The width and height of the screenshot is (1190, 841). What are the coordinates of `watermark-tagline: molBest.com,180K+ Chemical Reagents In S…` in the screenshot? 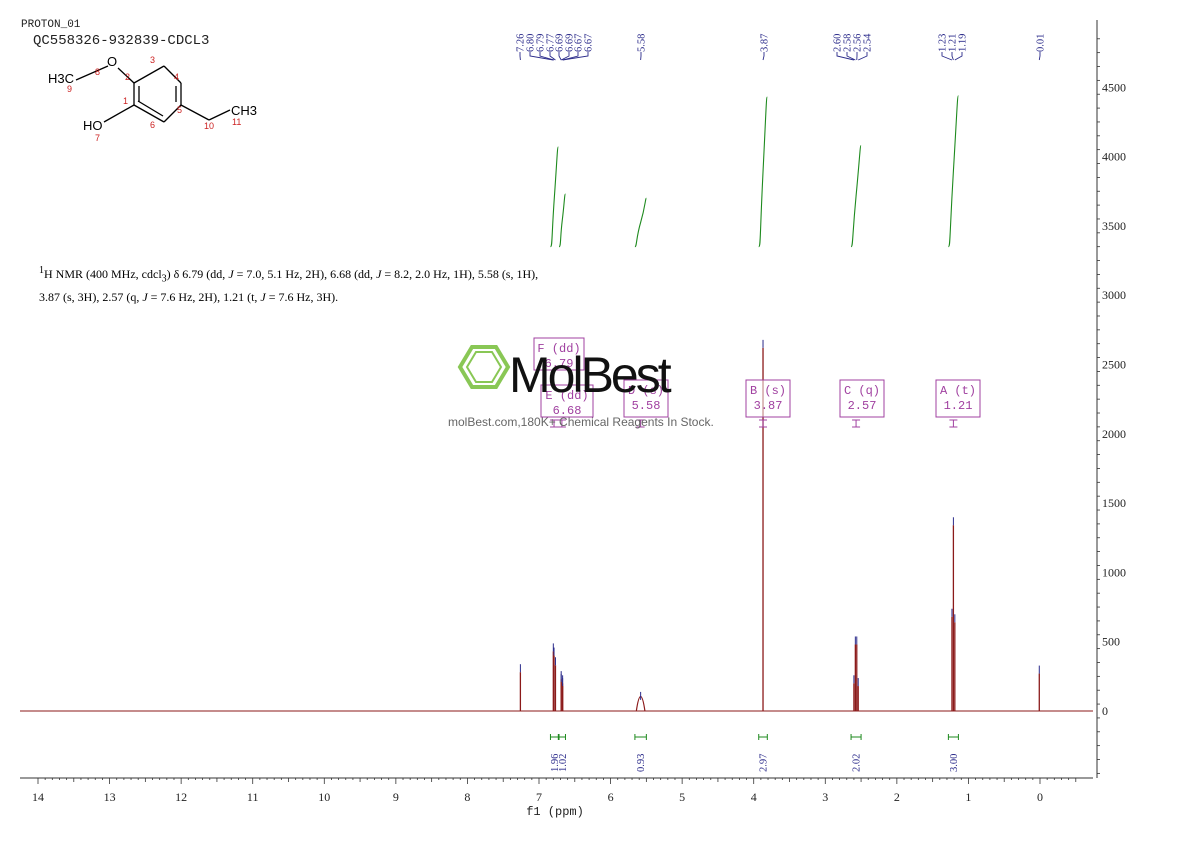 It's located at (581, 422).